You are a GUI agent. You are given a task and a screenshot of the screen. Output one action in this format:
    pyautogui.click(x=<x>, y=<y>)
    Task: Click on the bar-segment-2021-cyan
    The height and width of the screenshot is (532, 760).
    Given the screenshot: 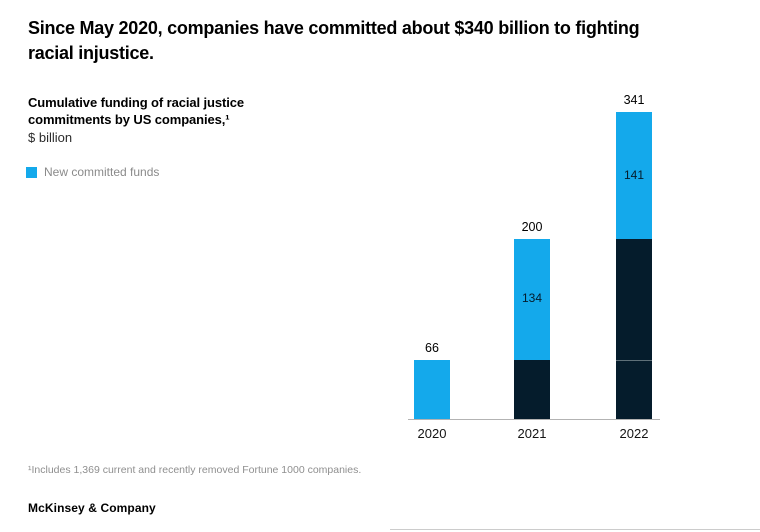 What is the action you would take?
    pyautogui.click(x=532, y=299)
    